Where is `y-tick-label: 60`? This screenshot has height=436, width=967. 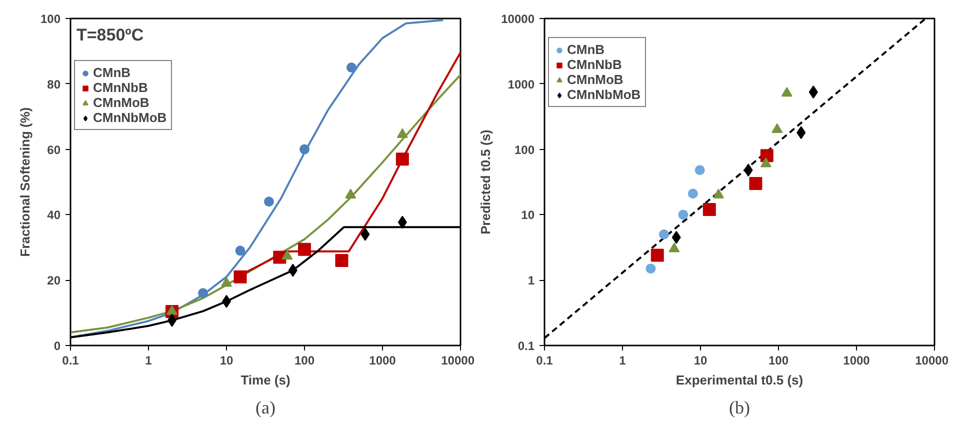
y-tick-label: 60 is located at coordinates (54, 149).